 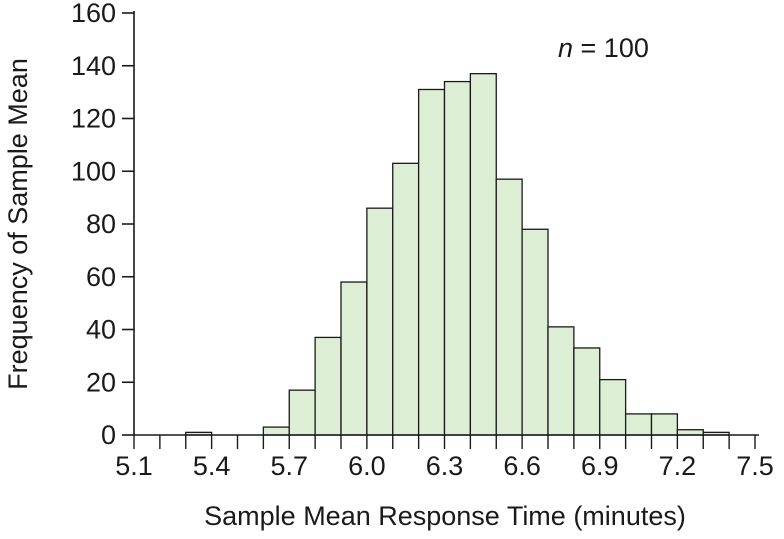 What do you see at coordinates (755, 466) in the screenshot?
I see `x-tick-label: 7.5` at bounding box center [755, 466].